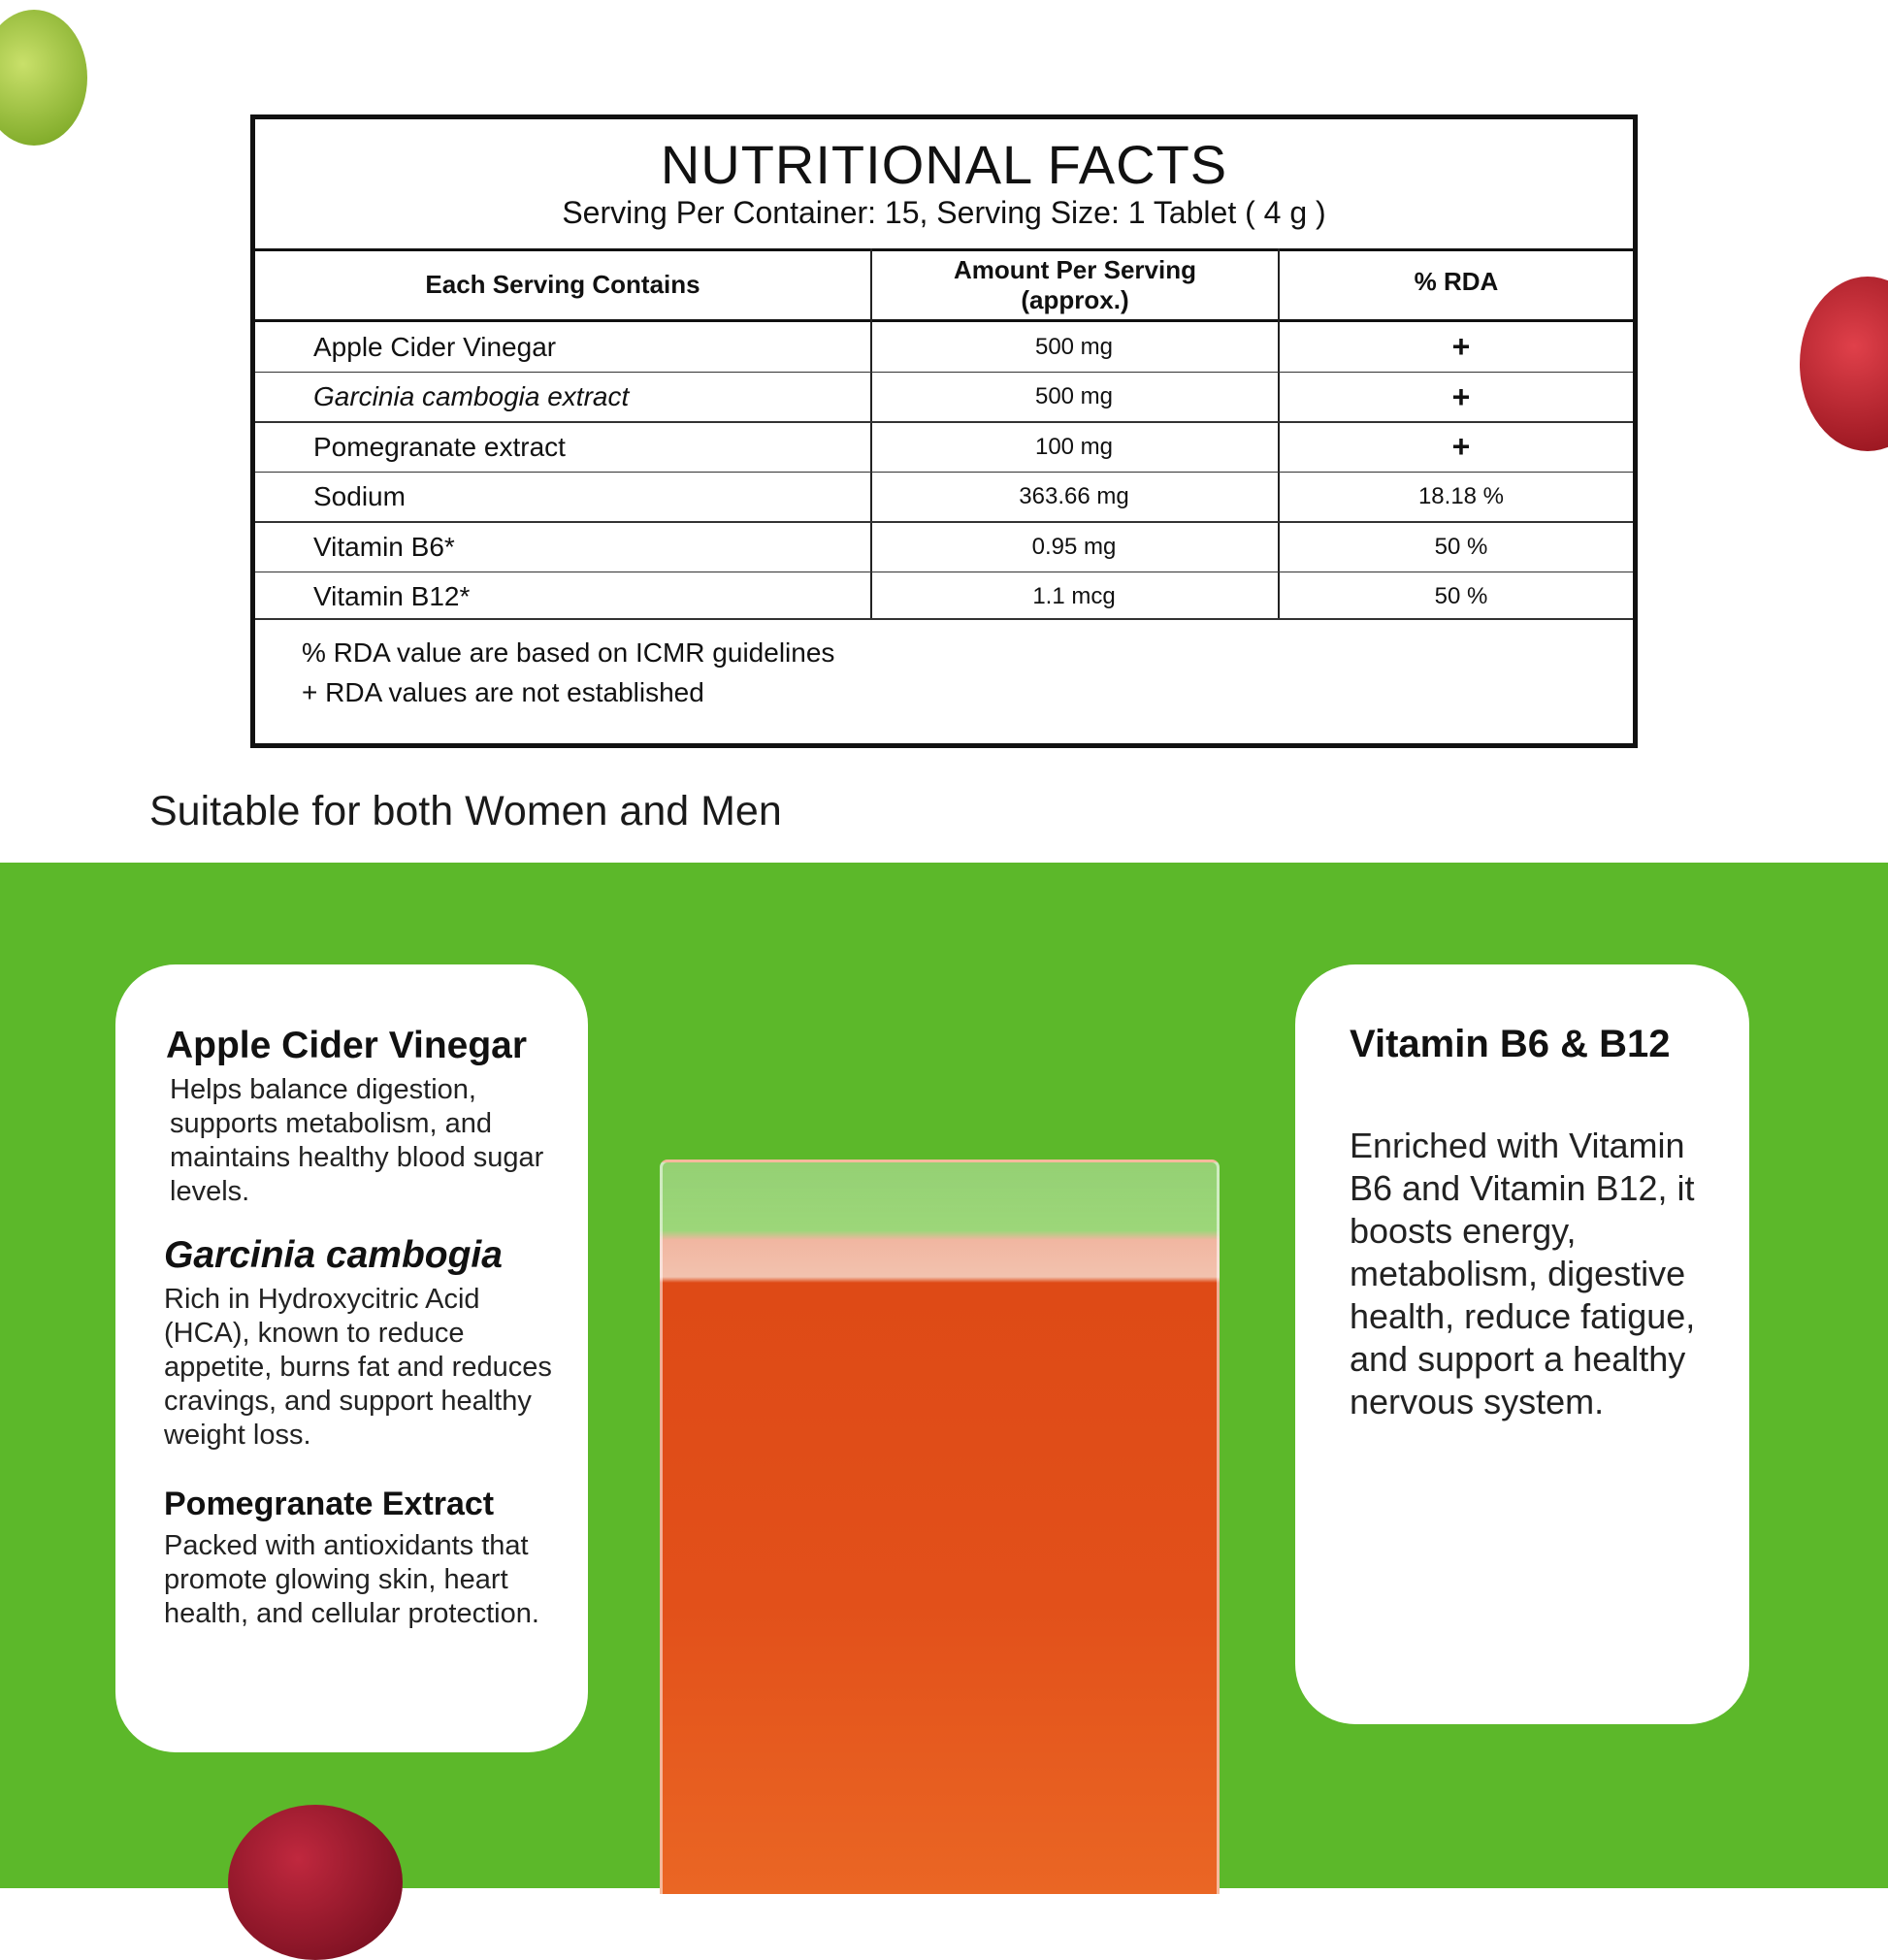 This screenshot has width=1888, height=1960. I want to click on pomegranate-image, so click(315, 1882).